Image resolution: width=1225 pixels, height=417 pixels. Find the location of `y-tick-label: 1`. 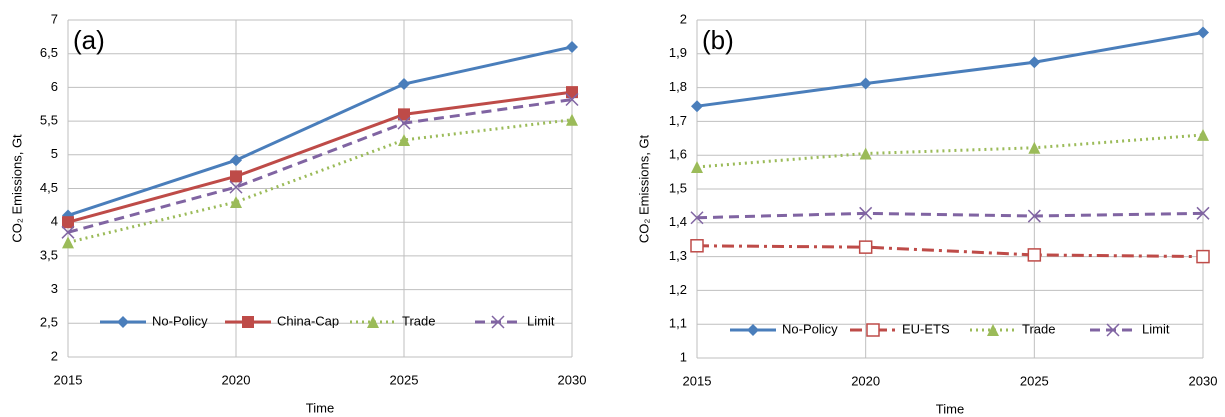

y-tick-label: 1 is located at coordinates (683, 356).